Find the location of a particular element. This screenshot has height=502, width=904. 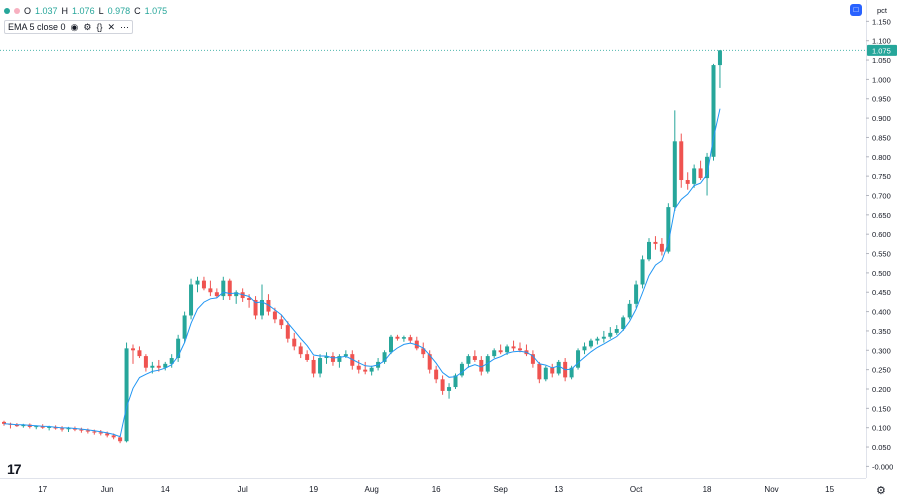

ohlc-close-value: 1.075 is located at coordinates (156, 11).